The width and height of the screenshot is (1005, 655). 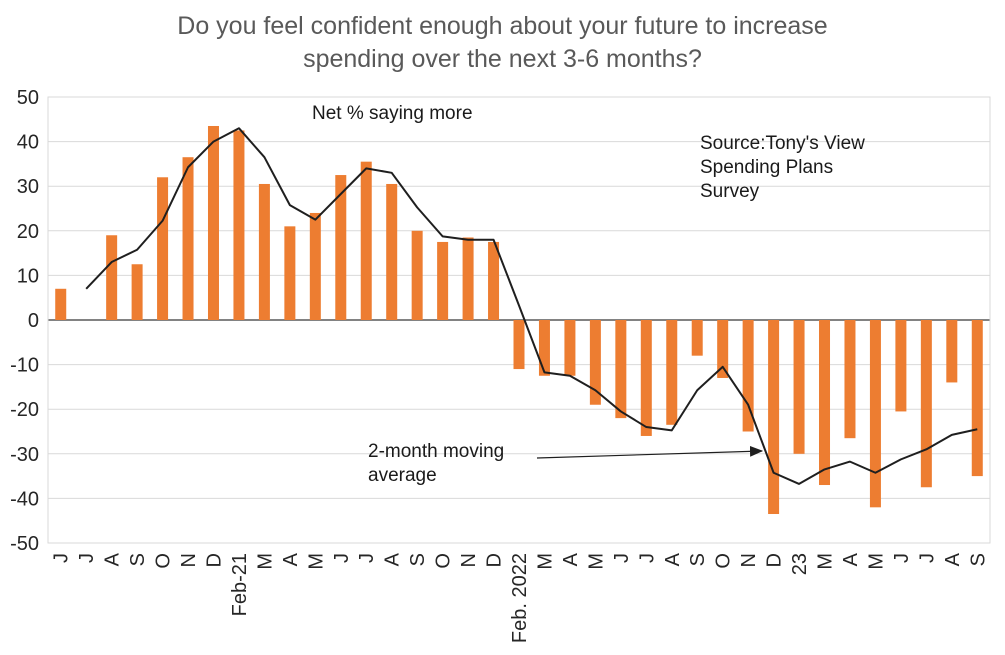 I want to click on x-tick-label: 23, so click(x=800, y=564).